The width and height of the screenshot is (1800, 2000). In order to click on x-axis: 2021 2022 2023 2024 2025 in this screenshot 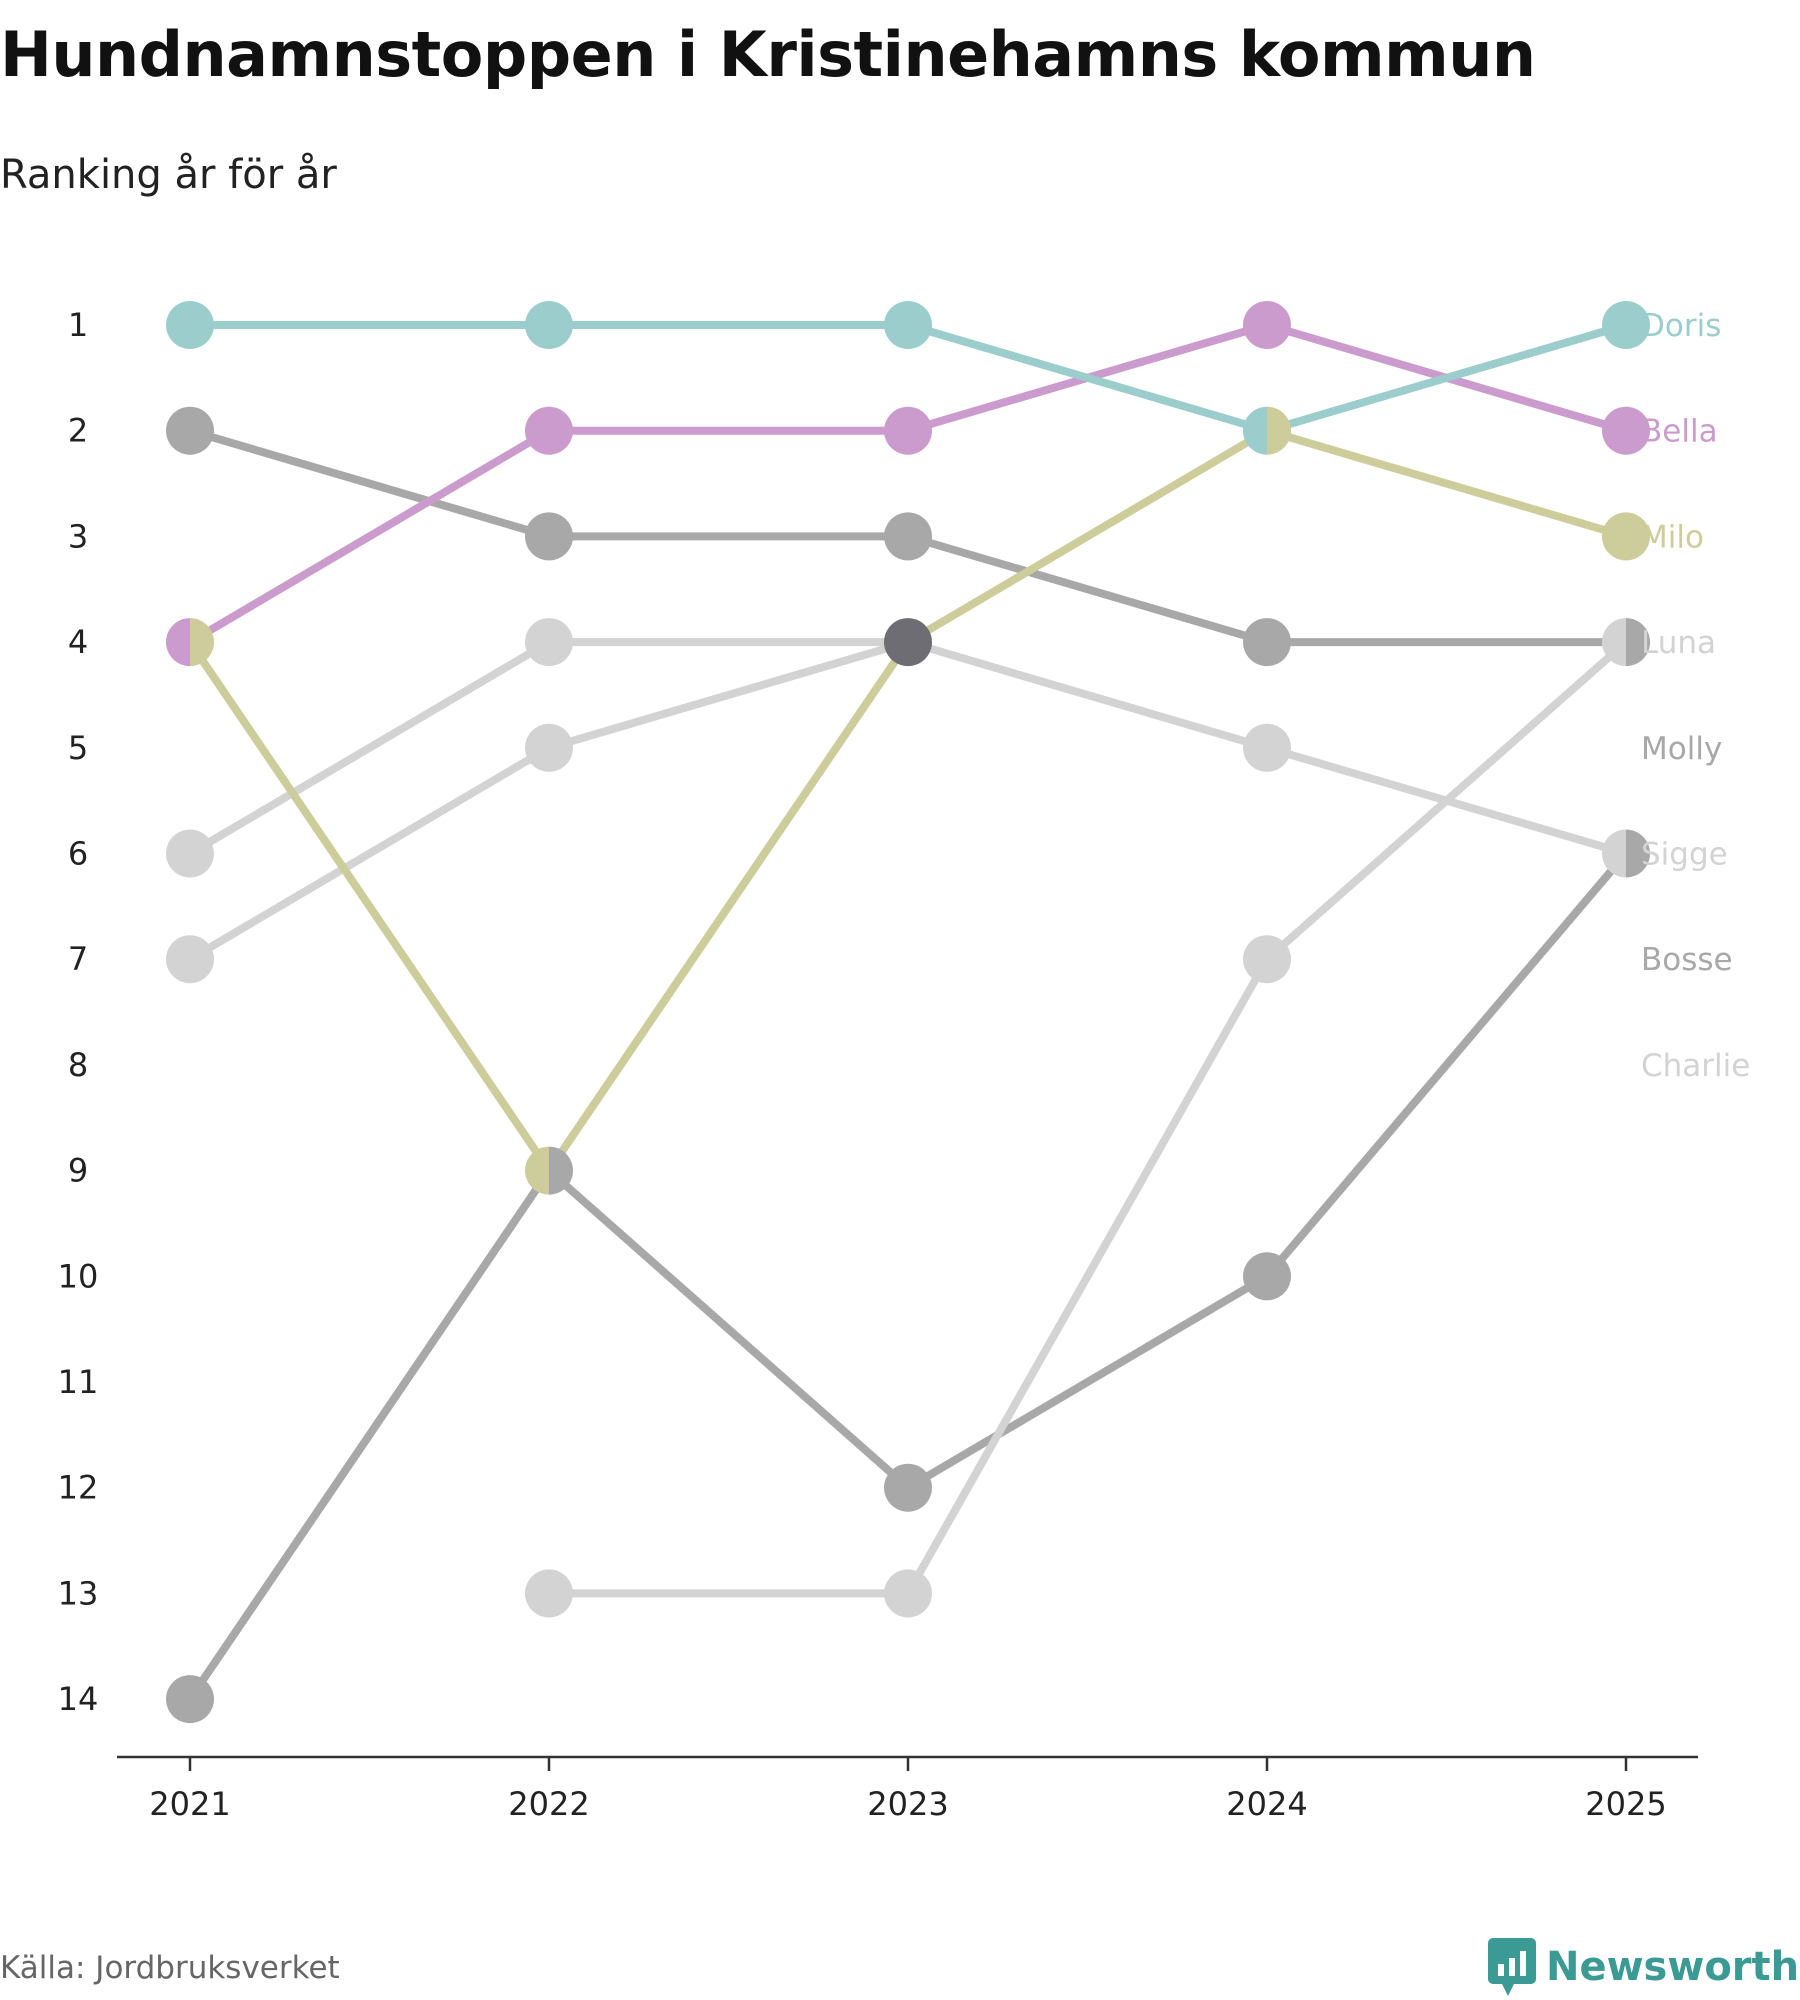, I will do `click(907, 1789)`.